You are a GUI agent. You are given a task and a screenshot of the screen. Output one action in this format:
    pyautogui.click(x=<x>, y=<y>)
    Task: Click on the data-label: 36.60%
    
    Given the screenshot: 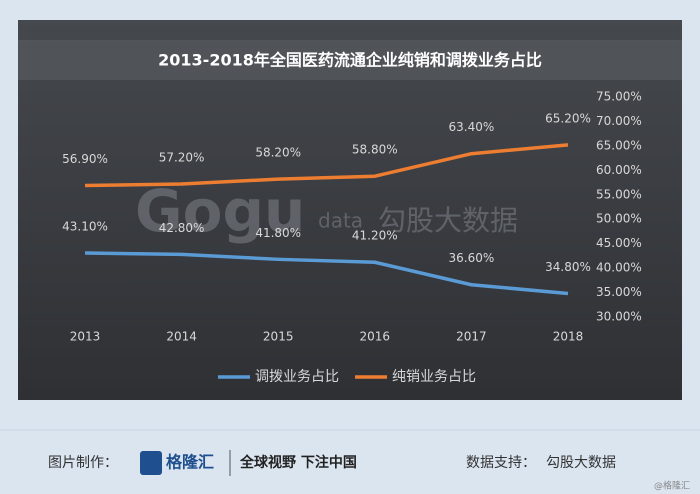 What is the action you would take?
    pyautogui.click(x=472, y=258)
    